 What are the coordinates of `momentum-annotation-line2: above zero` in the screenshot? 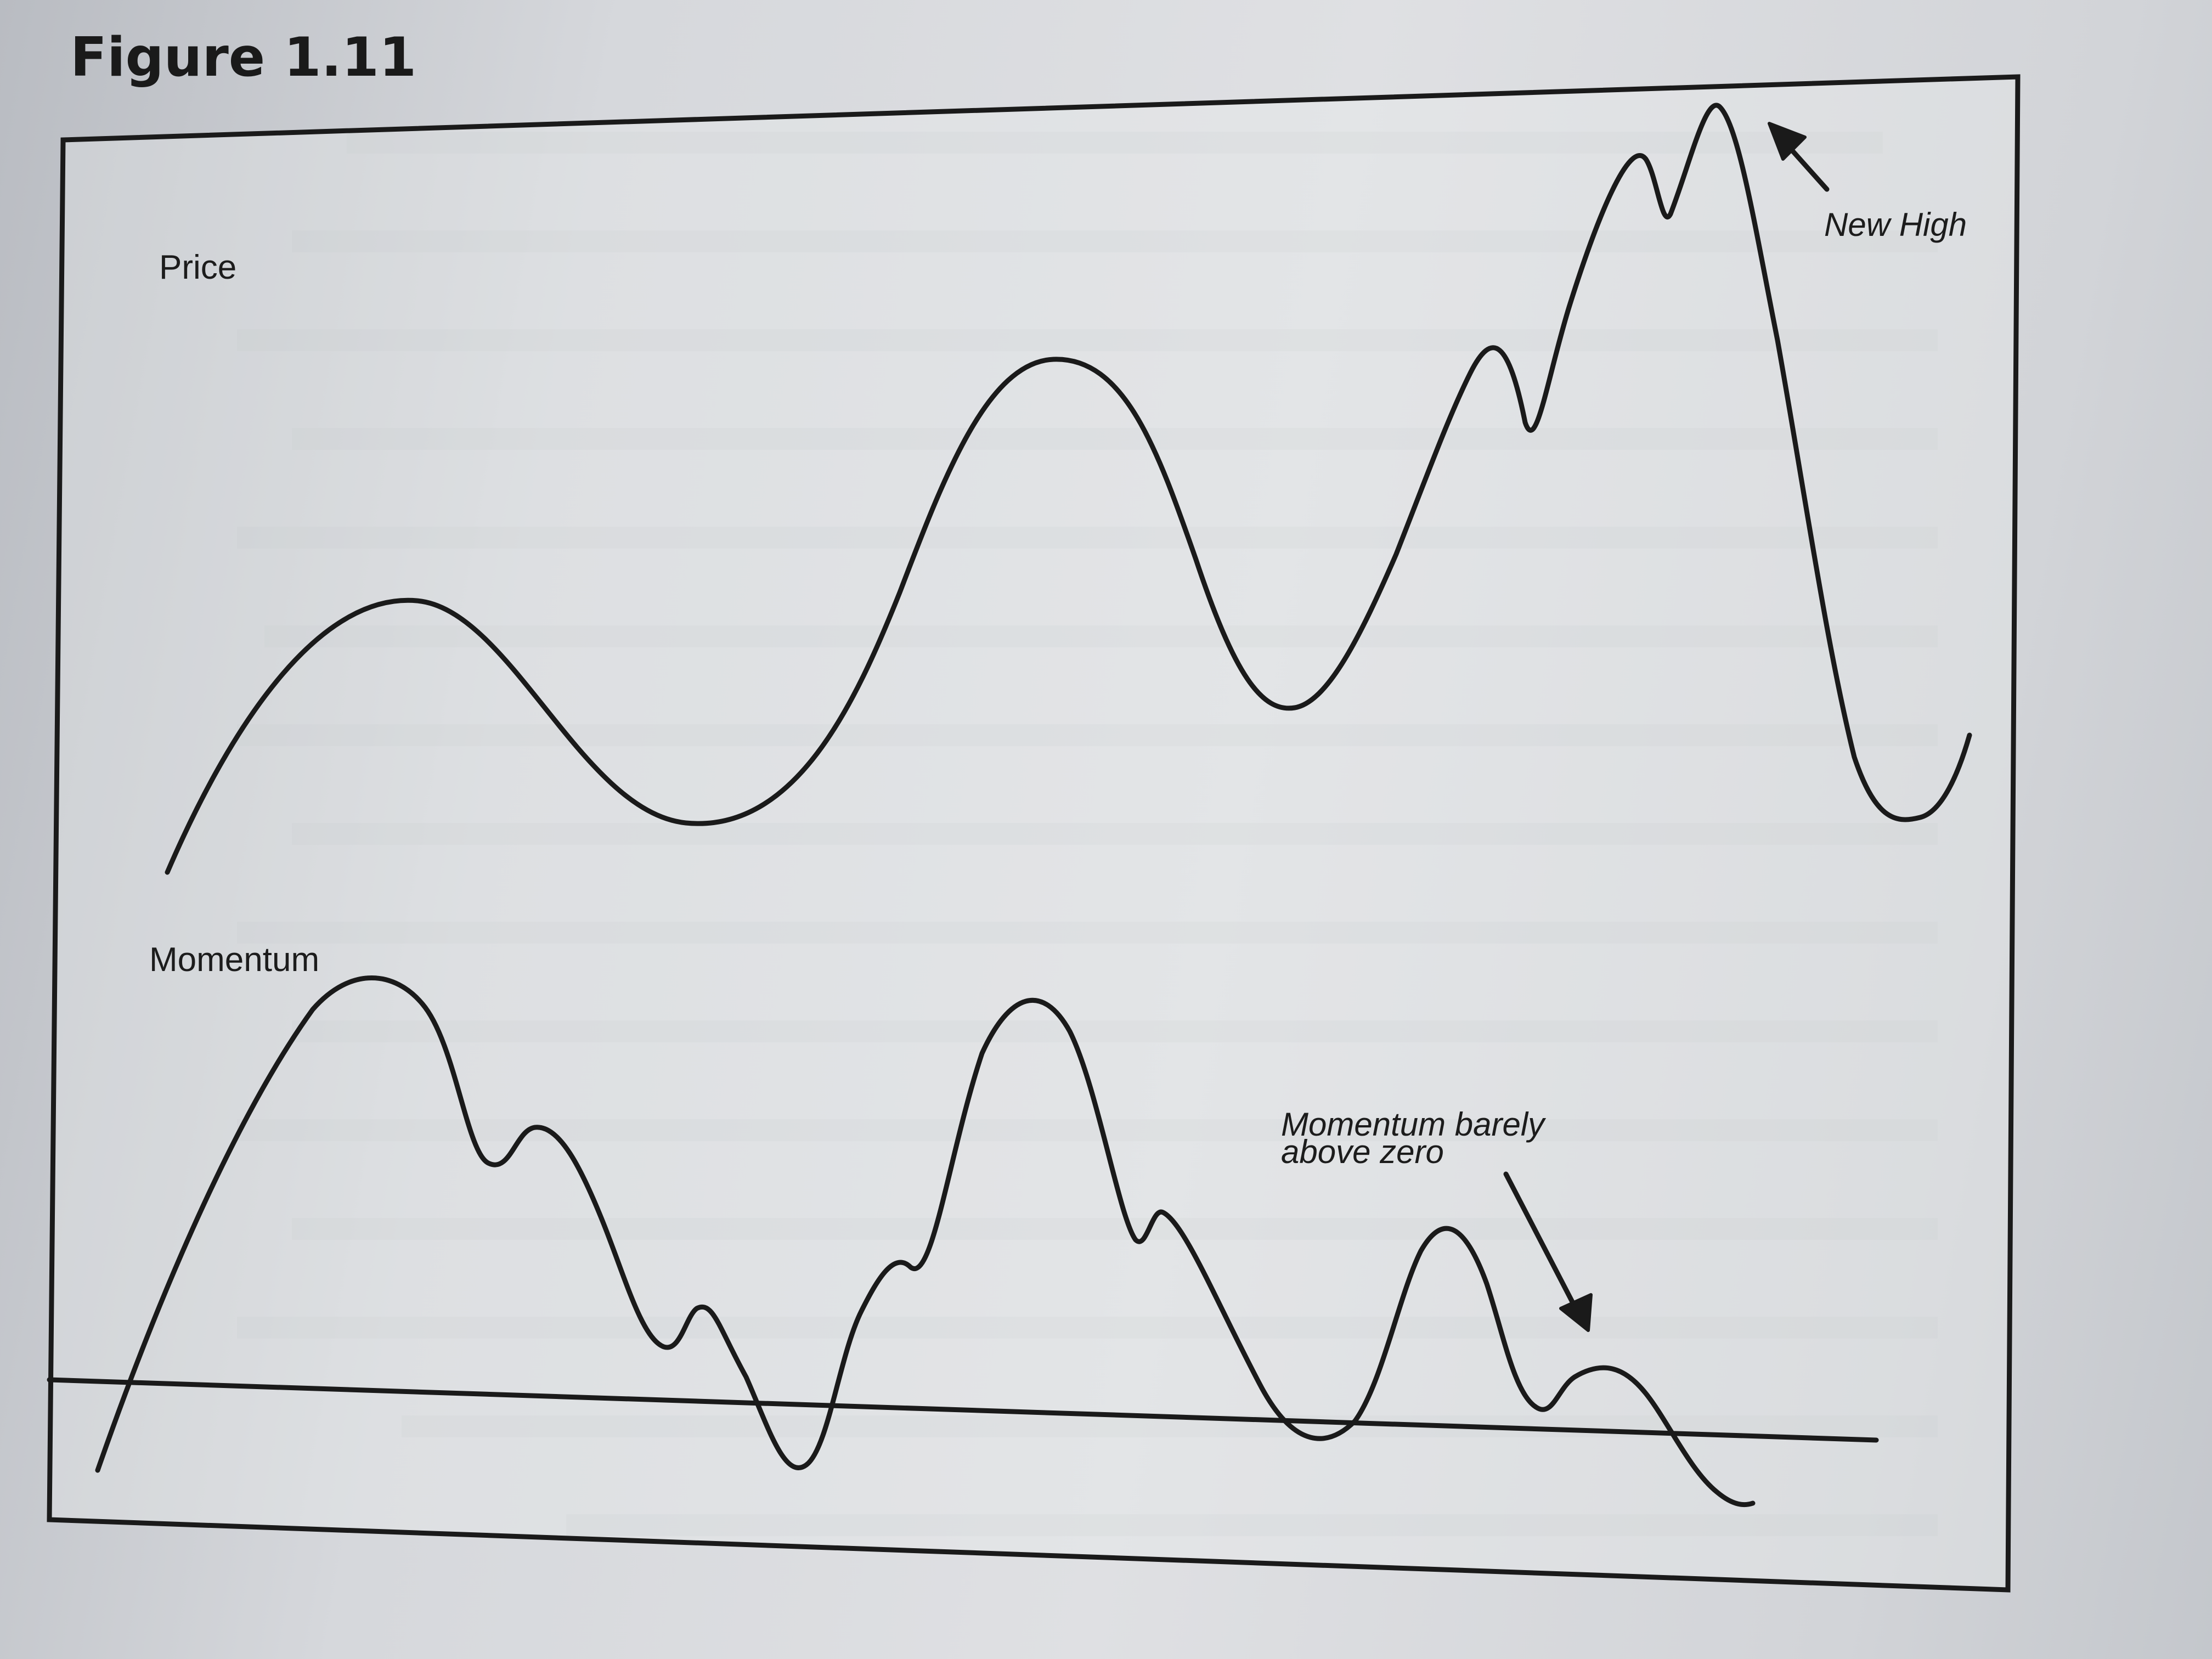 It's located at (1362, 1152).